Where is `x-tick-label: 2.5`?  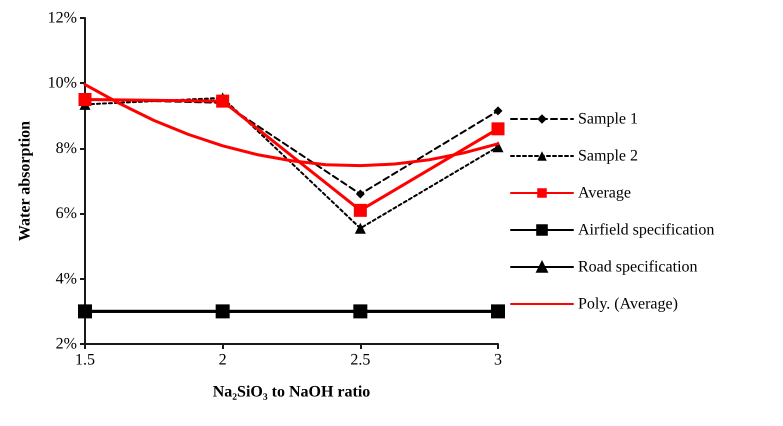 x-tick-label: 2.5 is located at coordinates (360, 360).